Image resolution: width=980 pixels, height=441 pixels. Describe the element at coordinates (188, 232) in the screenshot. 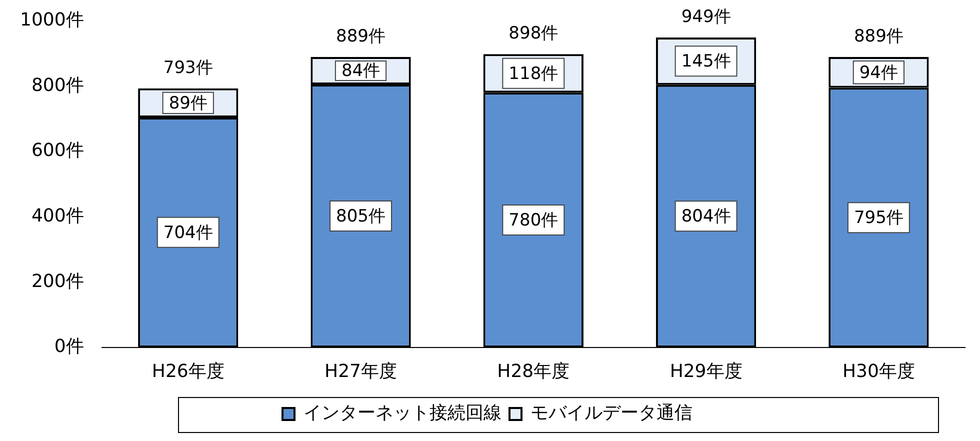

I see `data-label: 704件` at that location.